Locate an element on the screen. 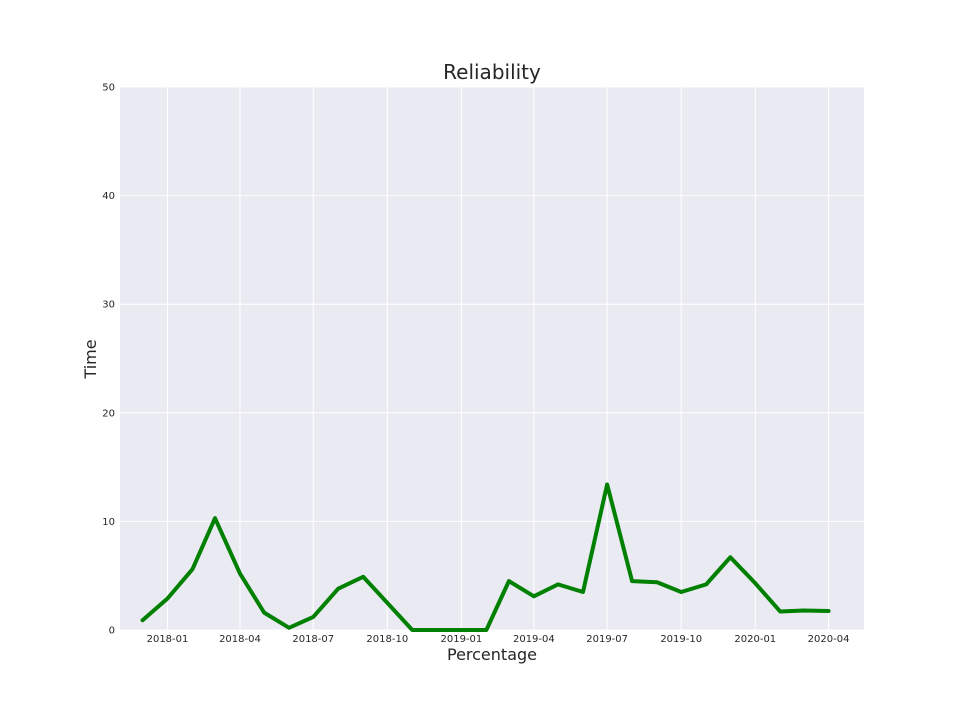  x-tick-label: 2020-04 is located at coordinates (829, 639).